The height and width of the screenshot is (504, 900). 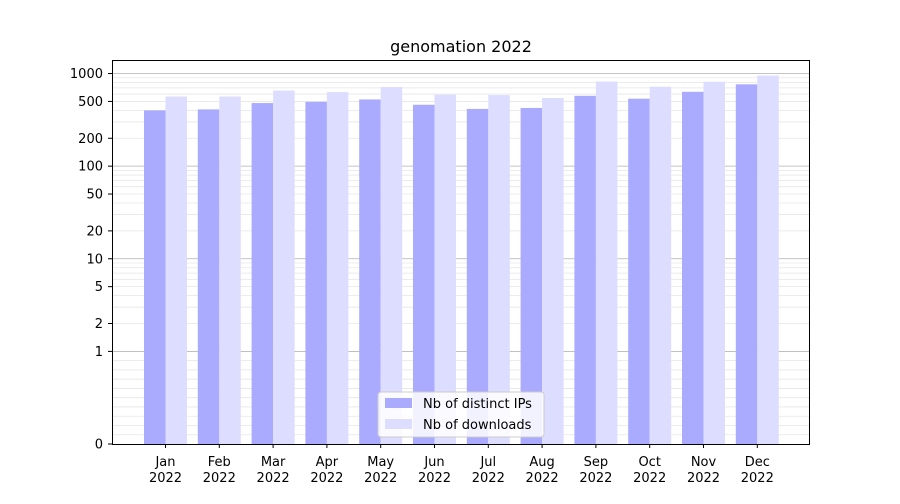 I want to click on y-tick-label: 1000, so click(x=86, y=74).